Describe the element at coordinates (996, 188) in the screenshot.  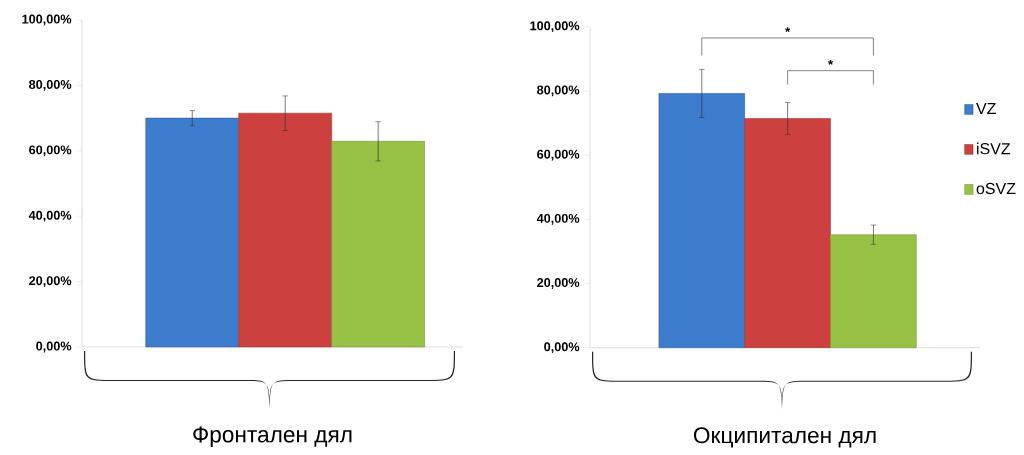
I see `legend-label: oSVZ` at that location.